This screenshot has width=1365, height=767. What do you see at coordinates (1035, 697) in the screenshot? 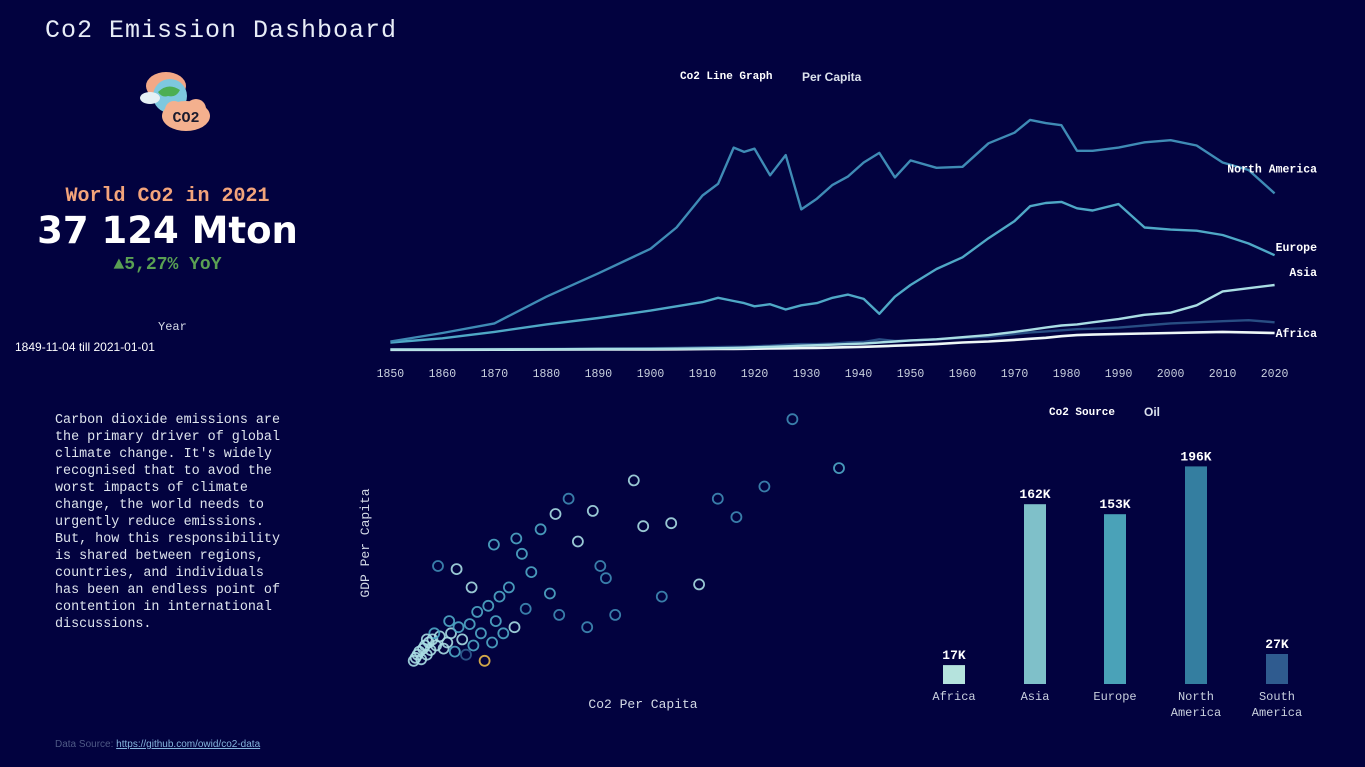
I see `bar-category-label: Asia` at bounding box center [1035, 697].